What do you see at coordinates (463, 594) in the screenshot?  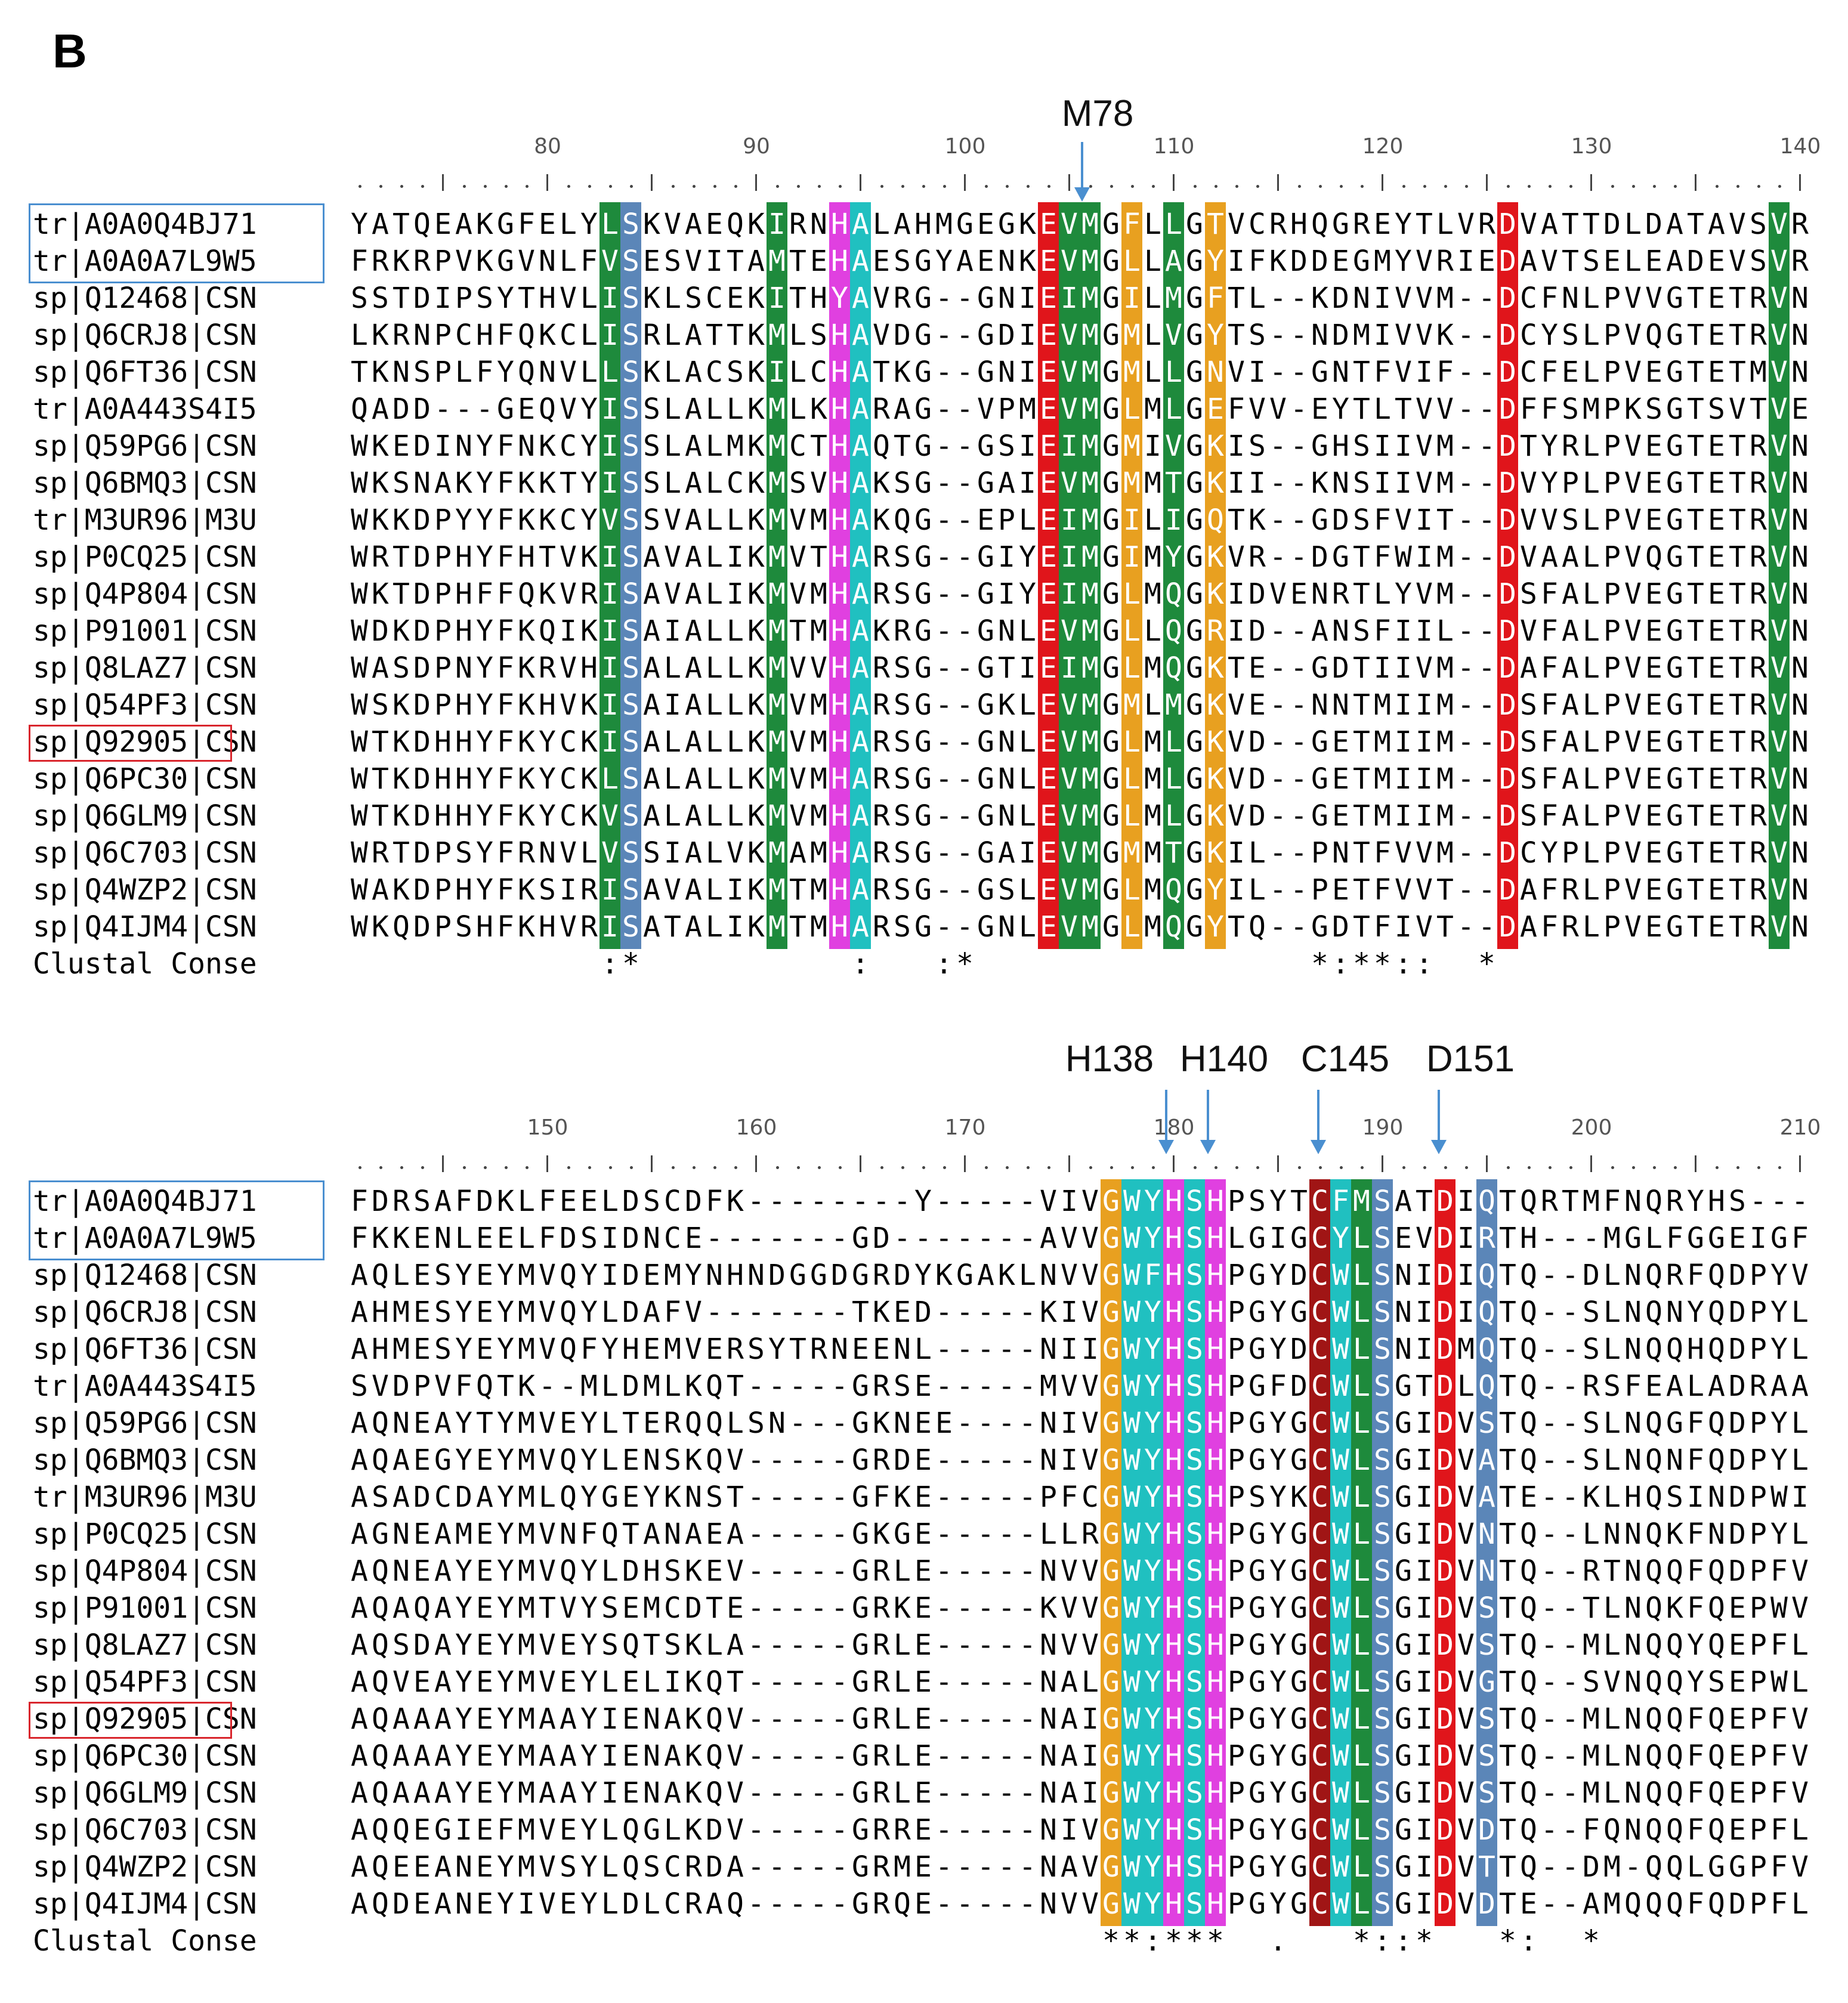 I see `residue: H` at bounding box center [463, 594].